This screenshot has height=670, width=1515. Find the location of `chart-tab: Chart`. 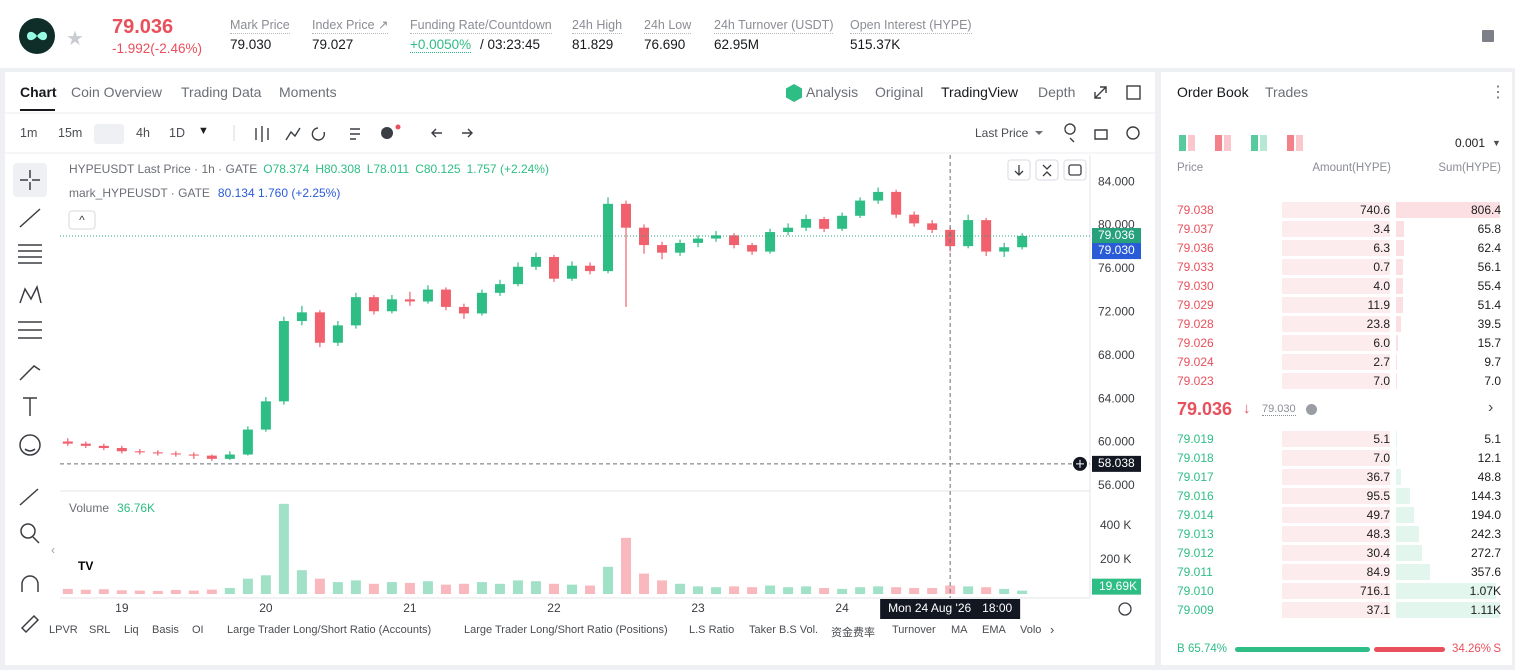

chart-tab: Chart is located at coordinates (38, 92).